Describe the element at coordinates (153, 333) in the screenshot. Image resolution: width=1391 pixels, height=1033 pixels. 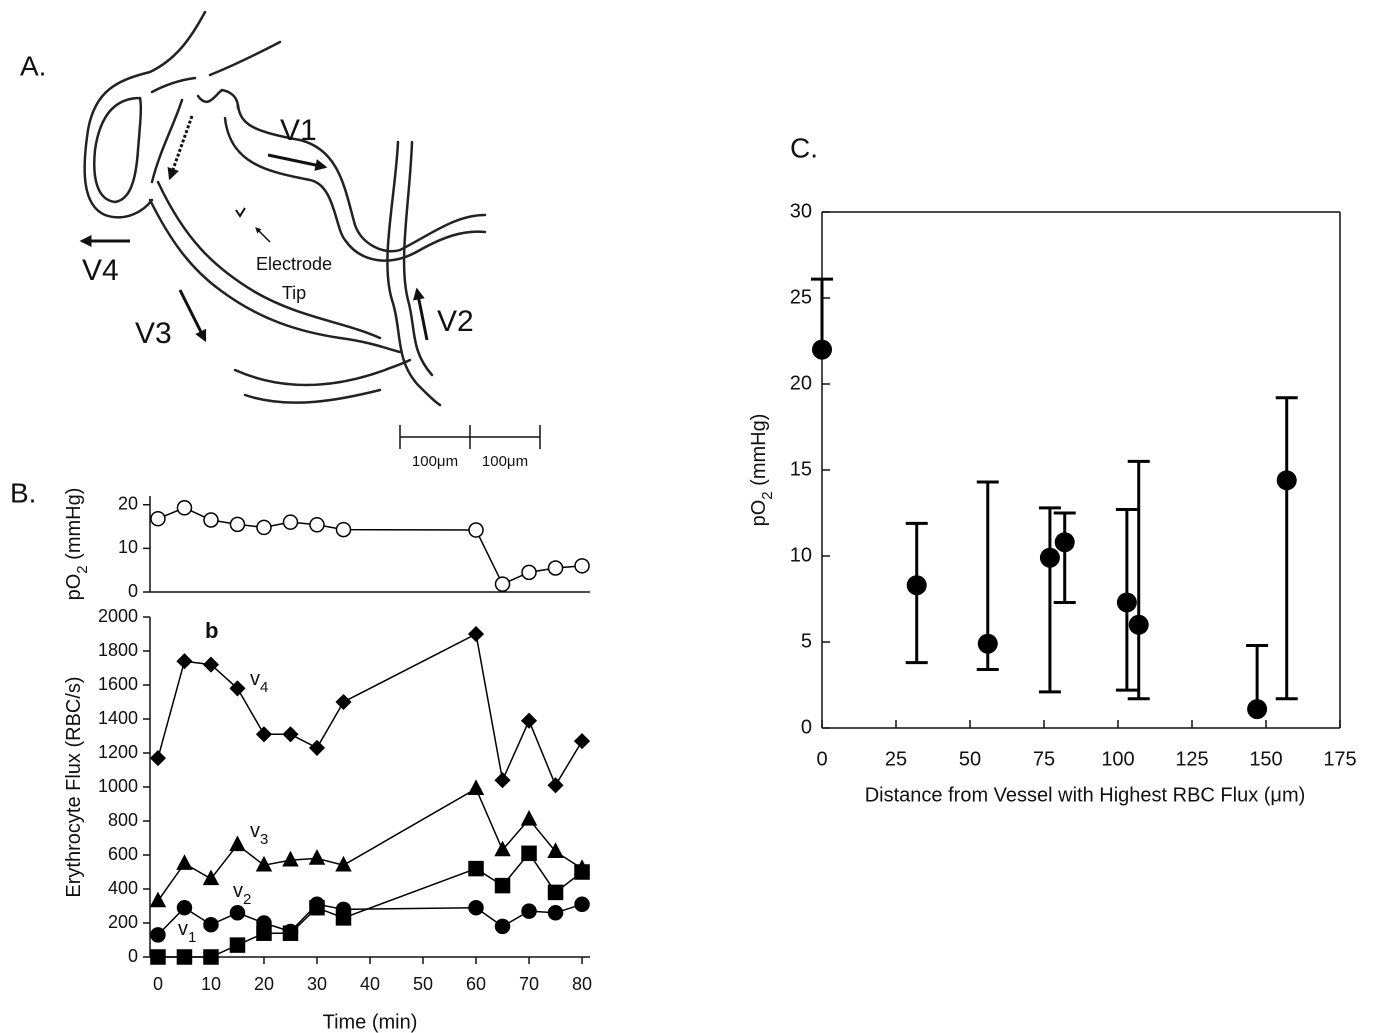
I see `vessel-label: V3` at that location.